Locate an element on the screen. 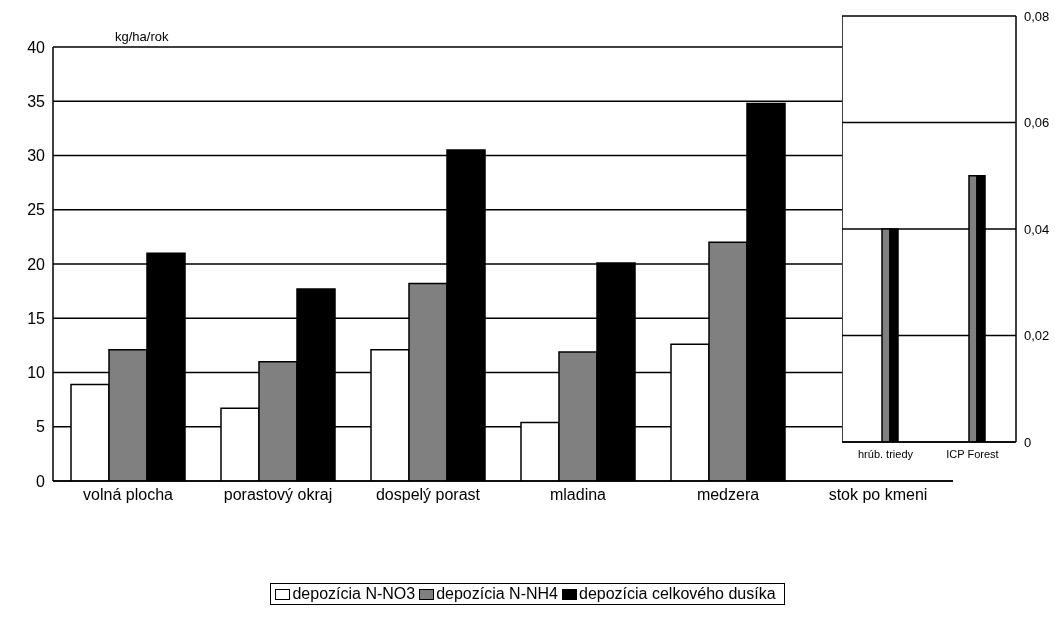  y-axis-title: kg/ha/rok is located at coordinates (142, 36).